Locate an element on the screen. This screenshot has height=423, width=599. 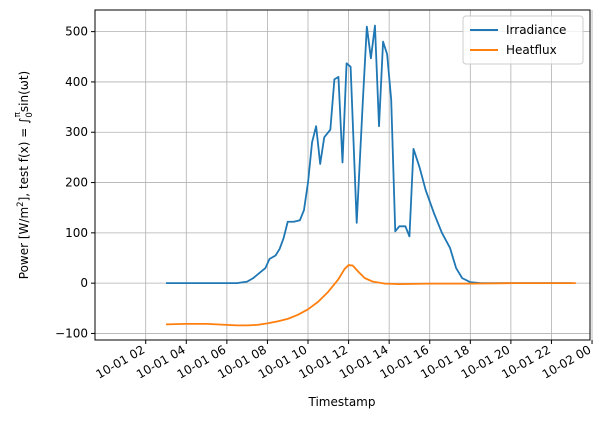
y-axis-label-suffix: sin(ωt) is located at coordinates (24, 91).